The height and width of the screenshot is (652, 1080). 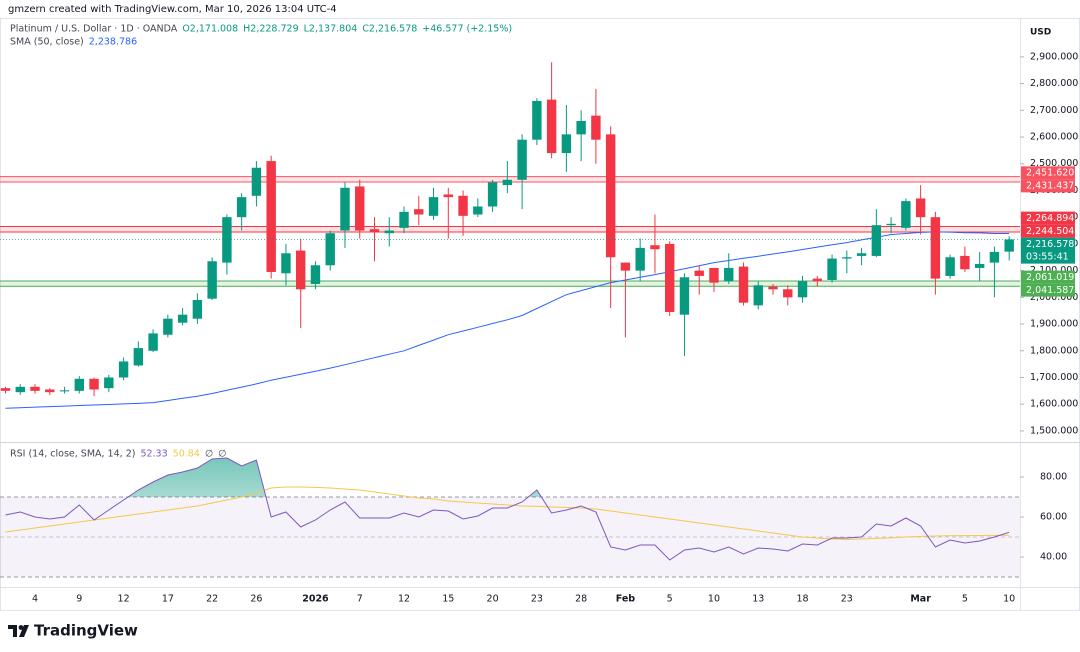 What do you see at coordinates (581, 599) in the screenshot?
I see `x-tick-label: 28` at bounding box center [581, 599].